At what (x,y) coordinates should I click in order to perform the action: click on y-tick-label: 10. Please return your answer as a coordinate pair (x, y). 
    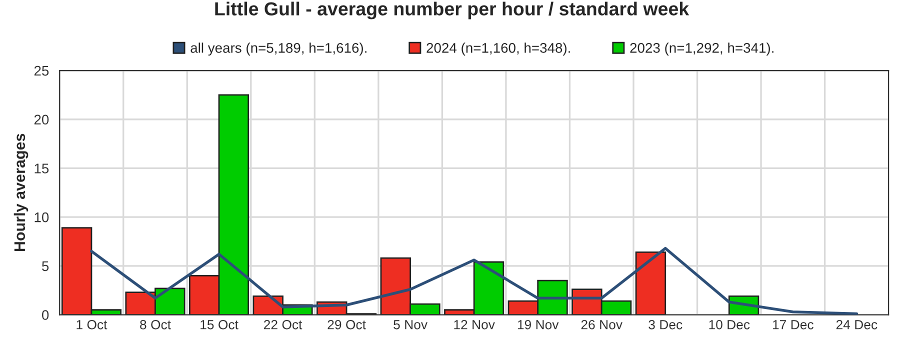
    Looking at the image, I should click on (41, 217).